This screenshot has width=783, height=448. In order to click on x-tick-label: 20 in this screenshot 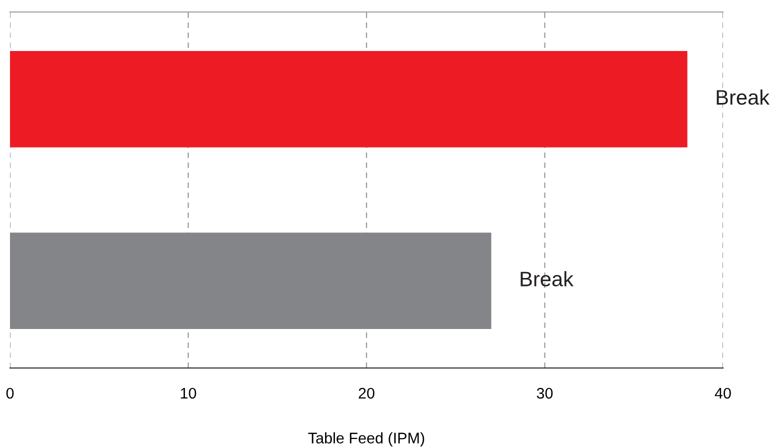, I will do `click(366, 393)`.